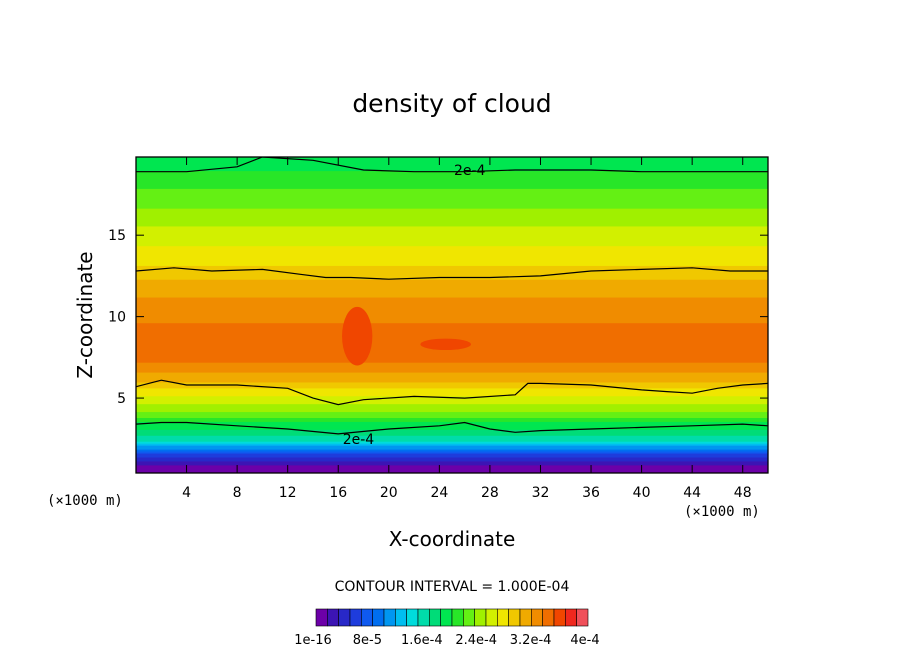  Describe the element at coordinates (121, 399) in the screenshot. I see `y-tick-label: 5` at that location.